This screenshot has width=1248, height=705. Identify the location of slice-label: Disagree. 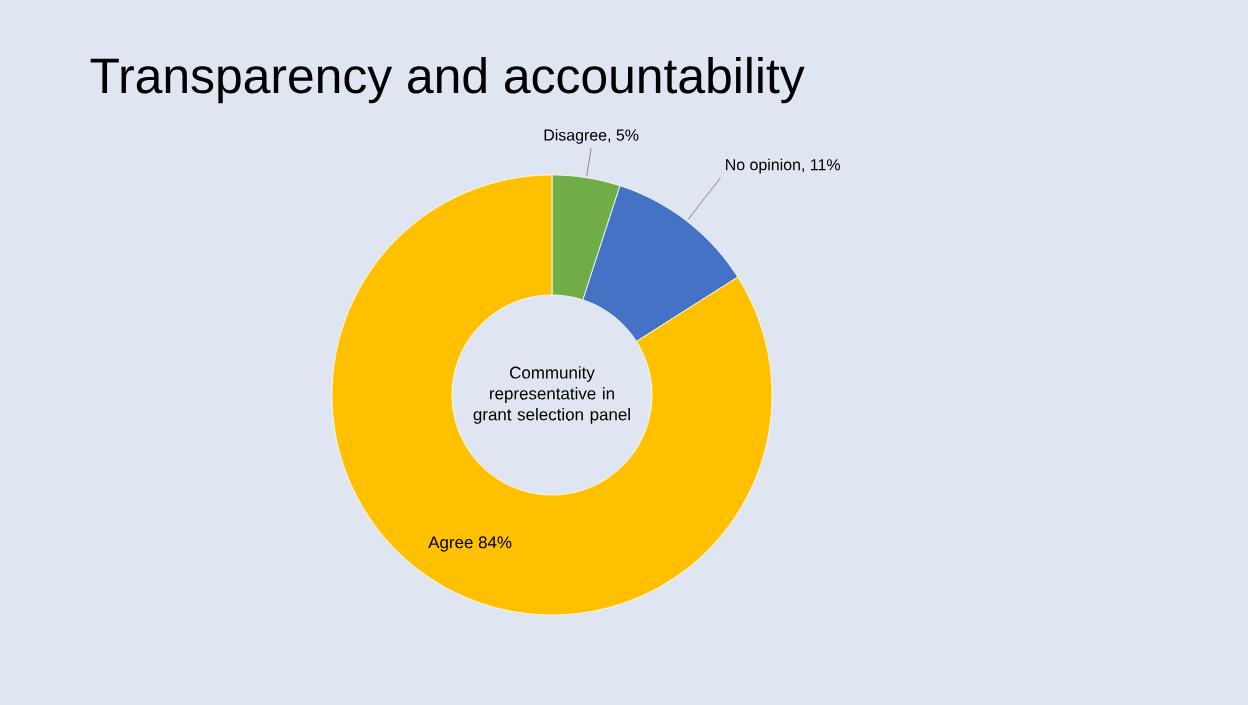
(575, 136).